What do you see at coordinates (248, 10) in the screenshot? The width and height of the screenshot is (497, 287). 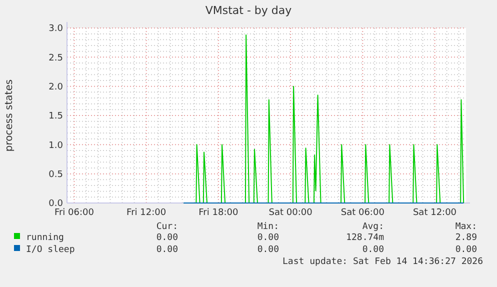 I see `chart-title: VMstat - by day` at bounding box center [248, 10].